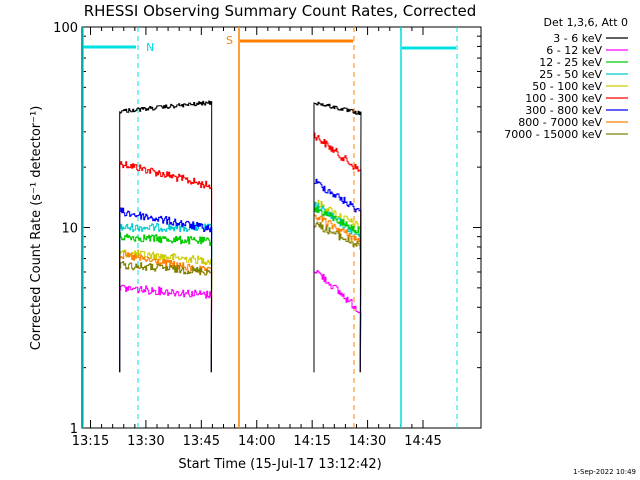 This screenshot has width=640, height=480. Describe the element at coordinates (256, 441) in the screenshot. I see `x-tick-label: 14:00` at that location.